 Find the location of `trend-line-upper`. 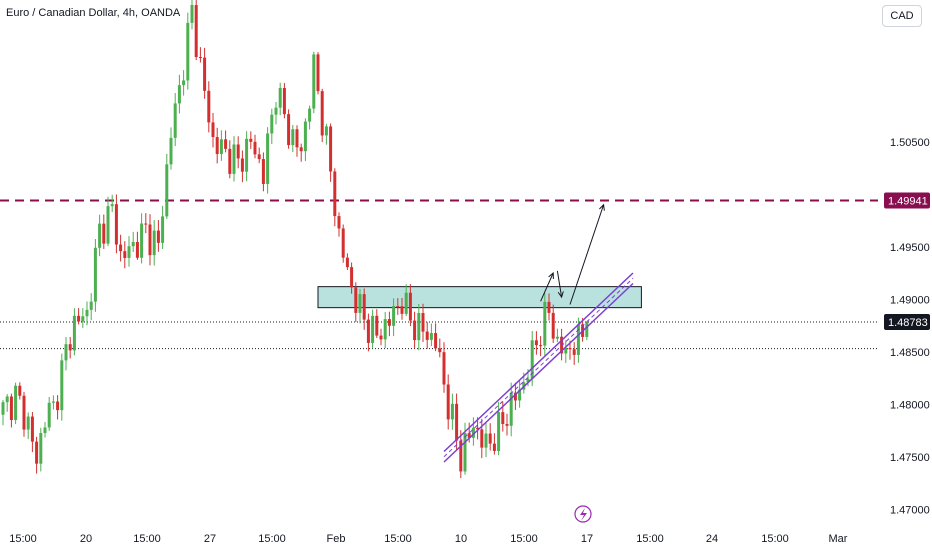

trend-line-upper is located at coordinates (538, 362).